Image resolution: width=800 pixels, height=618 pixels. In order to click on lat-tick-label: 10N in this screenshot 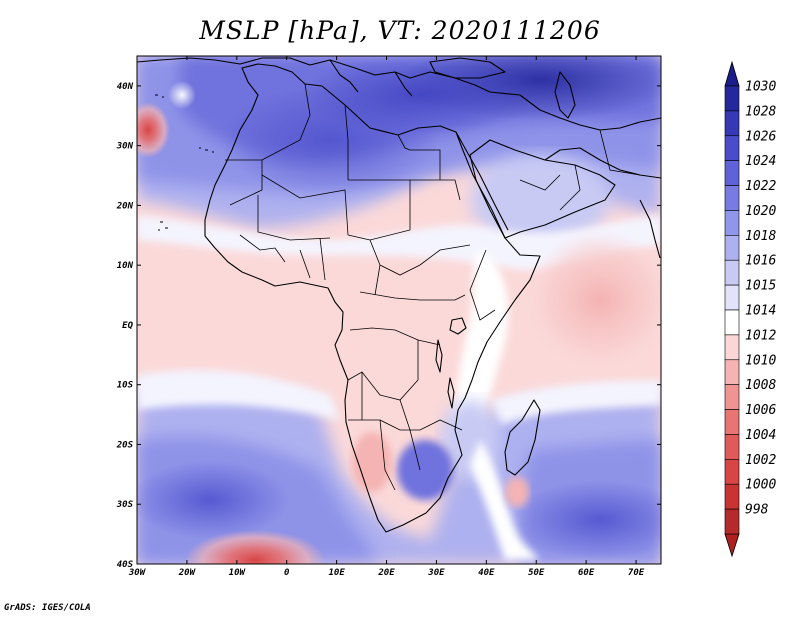, I will do `click(125, 266)`.